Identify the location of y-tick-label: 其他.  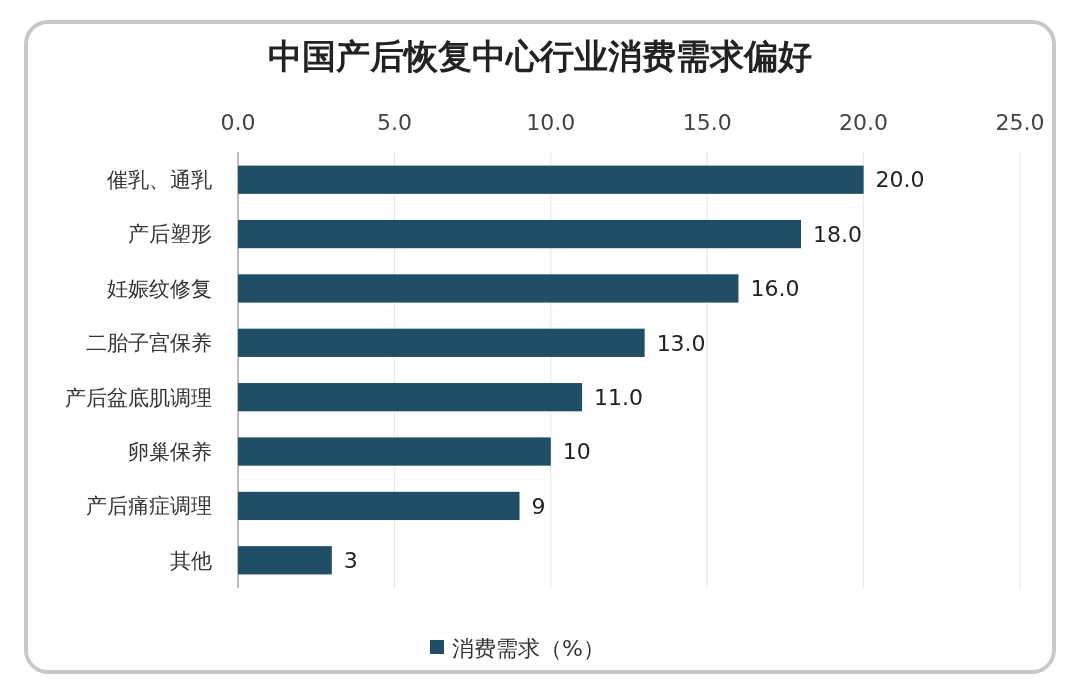
(191, 560).